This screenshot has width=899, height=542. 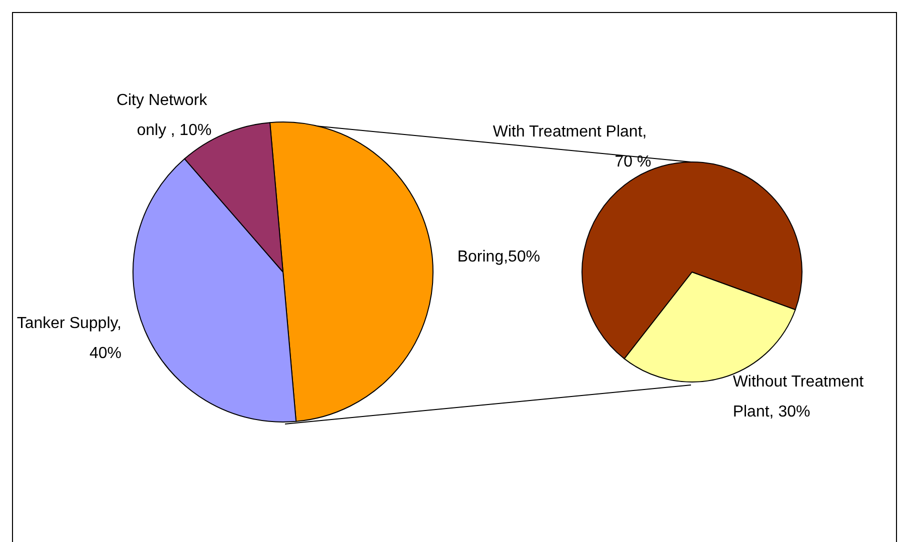 What do you see at coordinates (572, 147) in the screenshot?
I see `slice-label: With Treatment Plant, 70 %` at bounding box center [572, 147].